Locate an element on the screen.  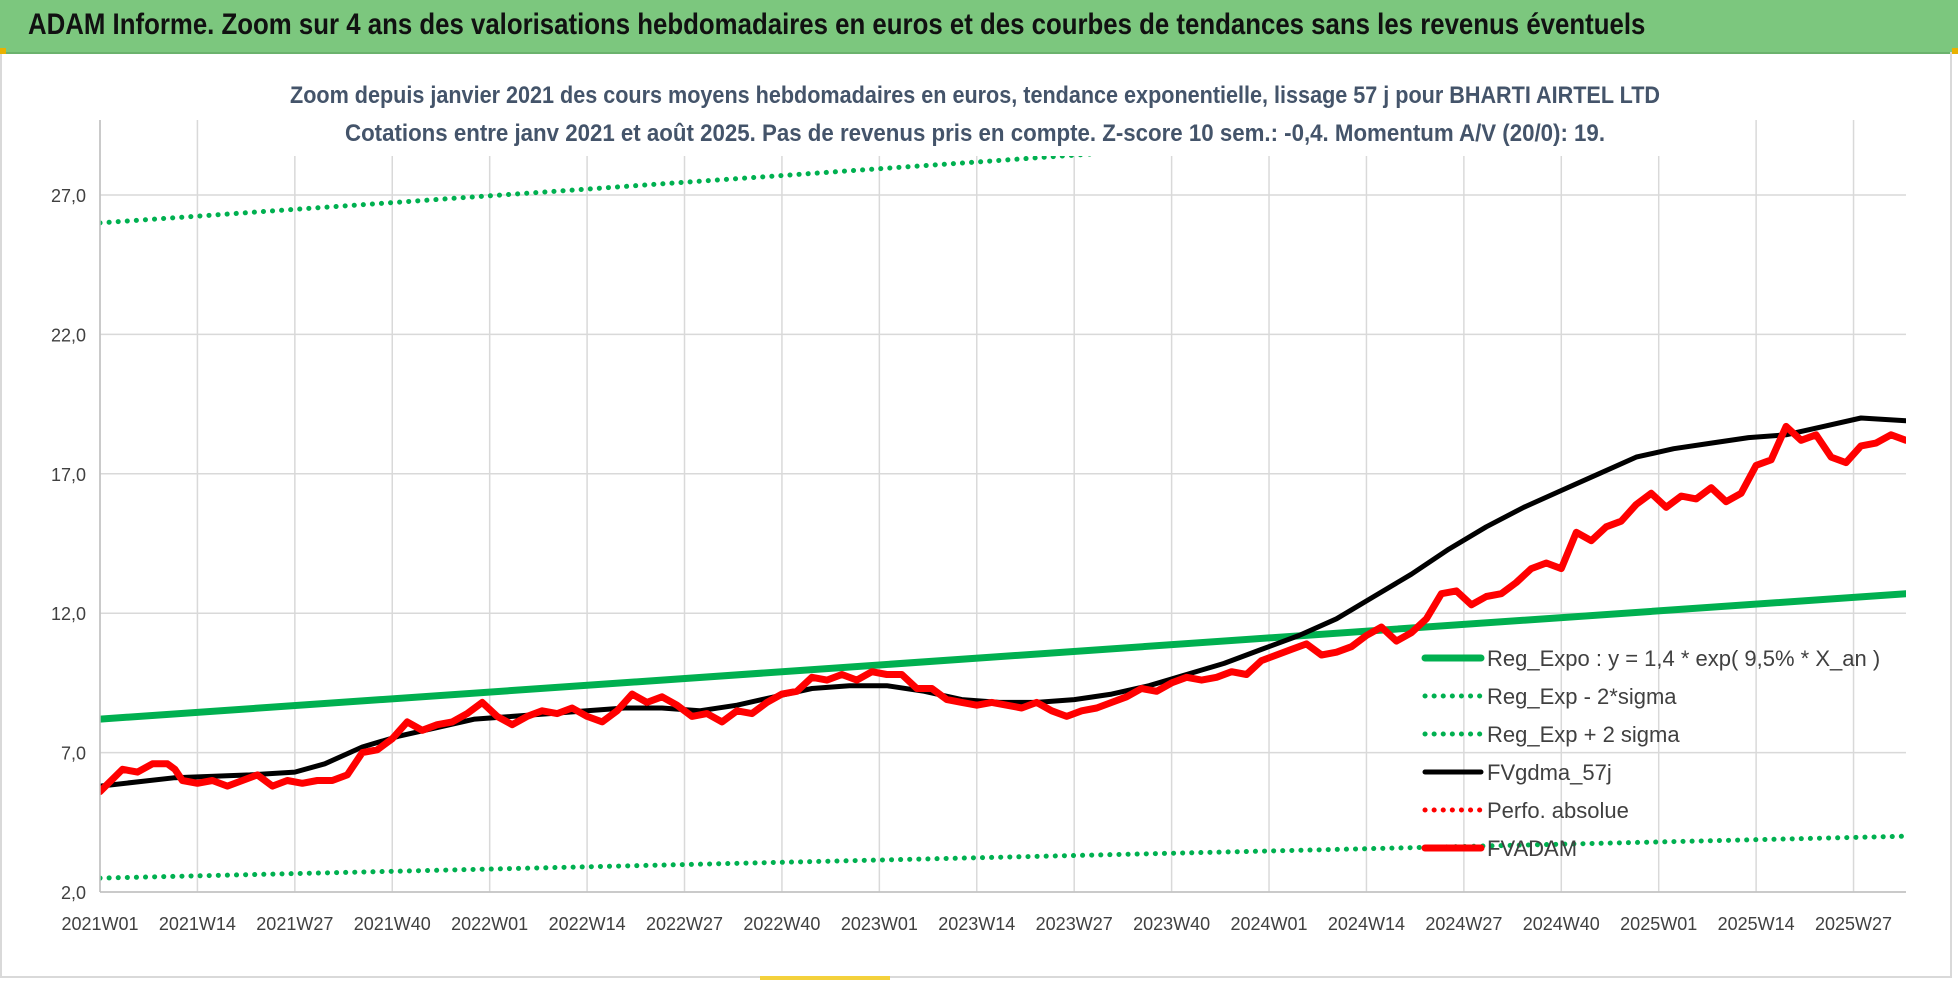
x-tick-label: 2024W01 is located at coordinates (1268, 924).